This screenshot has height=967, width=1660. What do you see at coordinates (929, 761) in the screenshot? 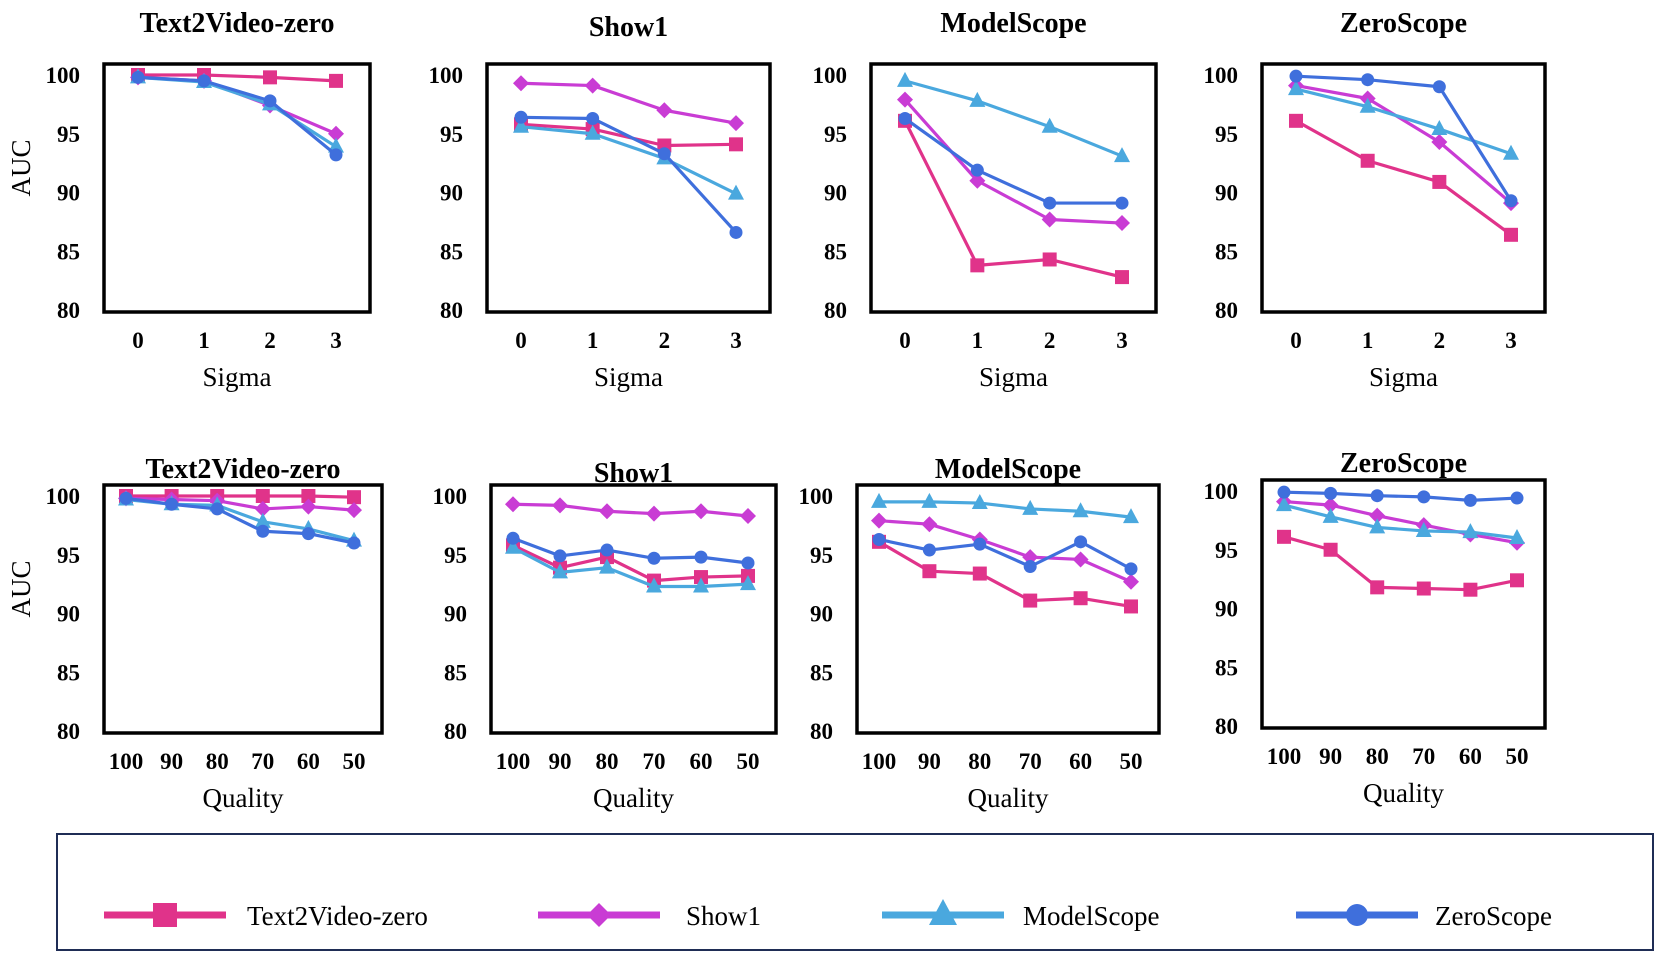
I see `x-tick-label: 90` at bounding box center [929, 761].